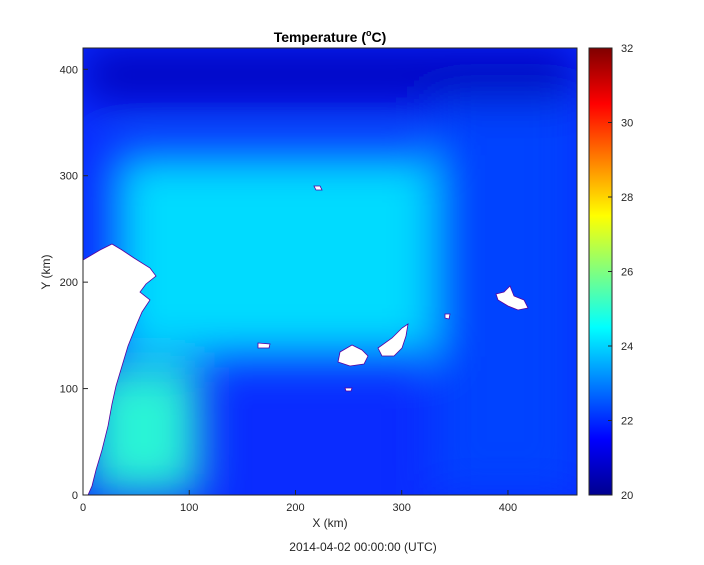 This screenshot has width=704, height=565. What do you see at coordinates (189, 508) in the screenshot?
I see `x-tick-label: 100` at bounding box center [189, 508].